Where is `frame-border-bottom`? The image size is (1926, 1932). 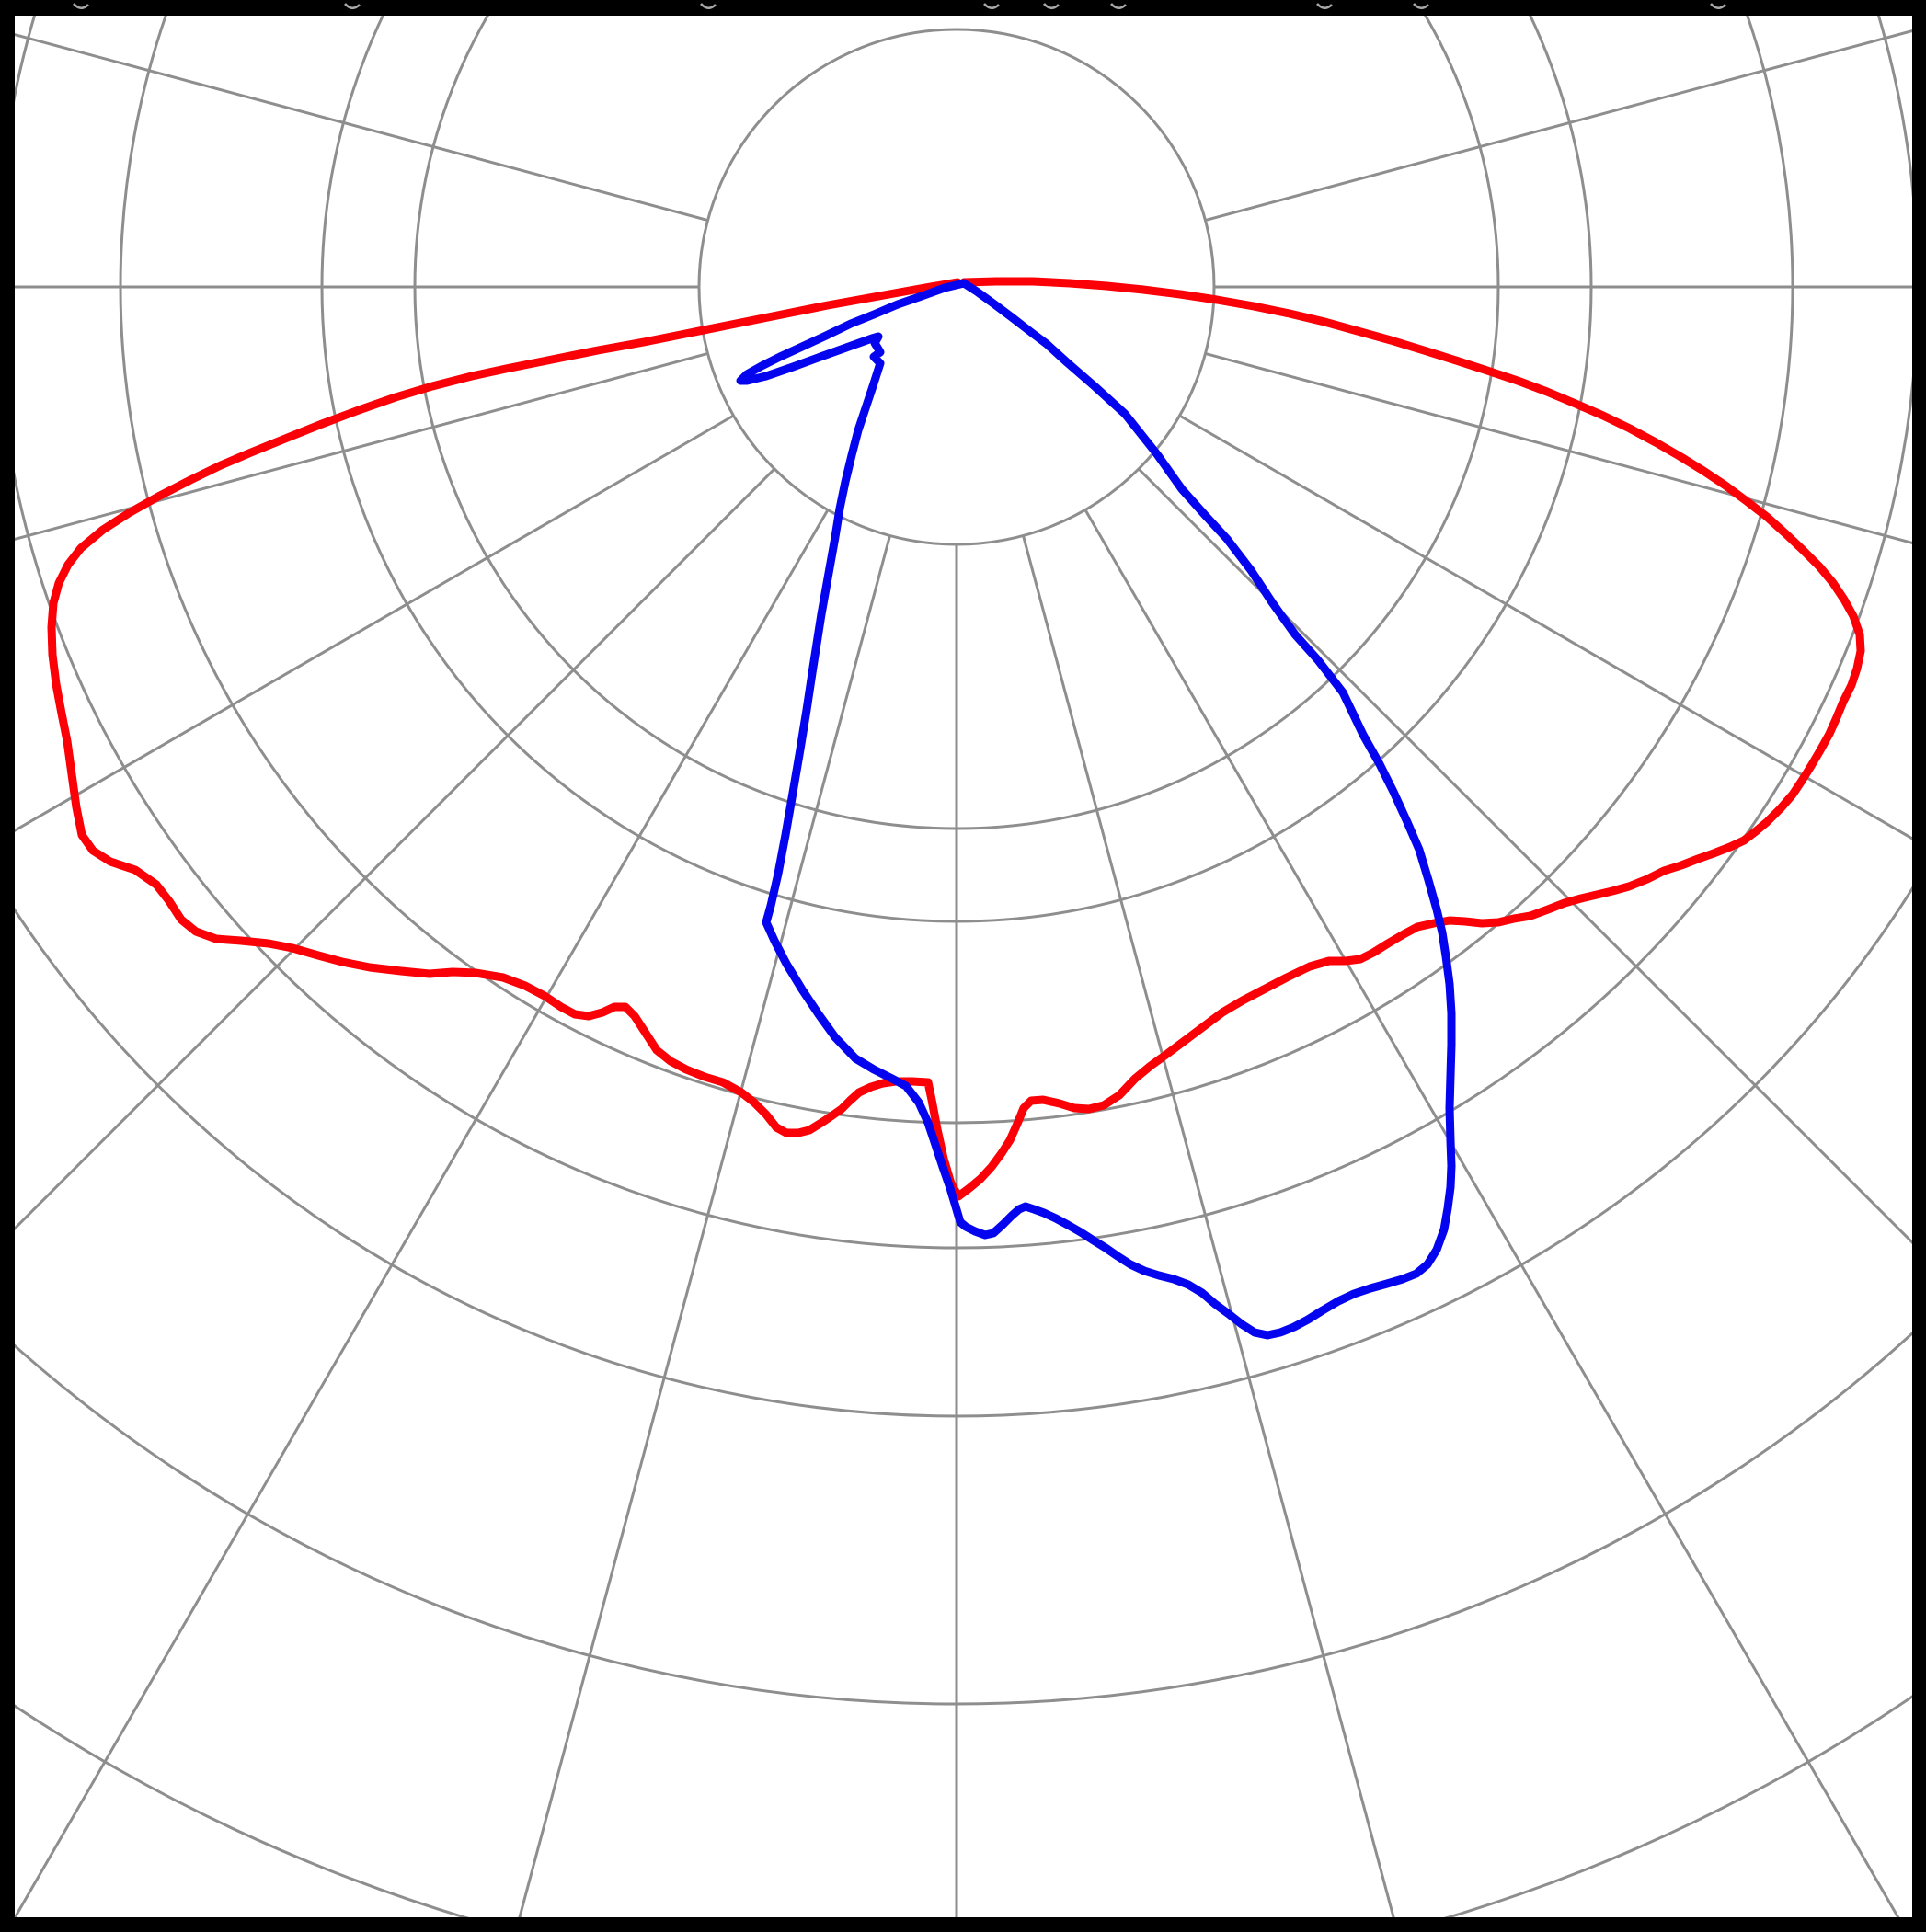 frame-border-bottom is located at coordinates (963, 1924).